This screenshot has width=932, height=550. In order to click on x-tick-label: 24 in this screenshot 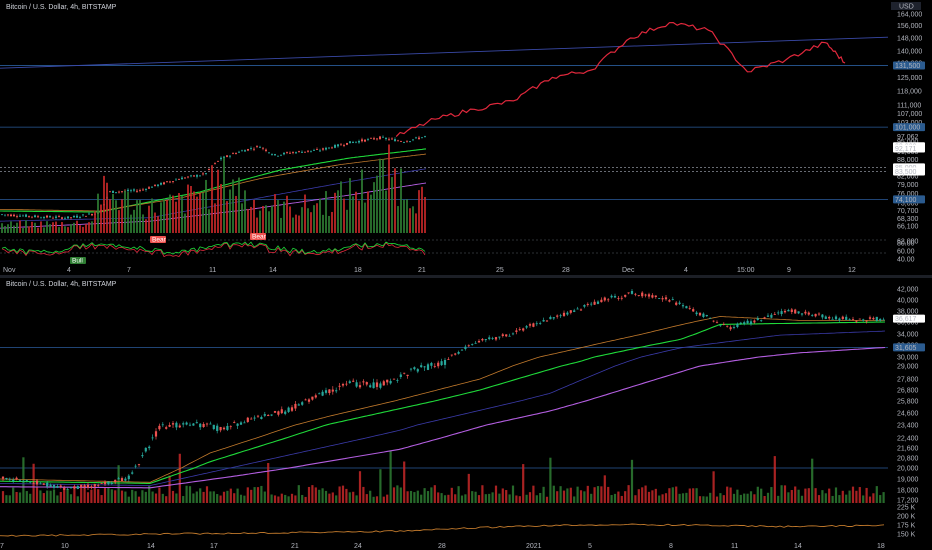, I will do `click(358, 546)`.